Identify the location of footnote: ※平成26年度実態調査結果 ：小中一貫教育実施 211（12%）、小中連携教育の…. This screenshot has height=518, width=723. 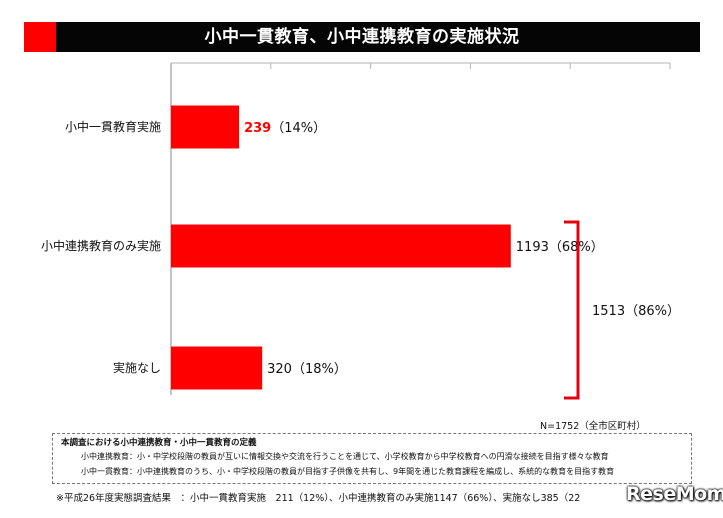
(318, 498).